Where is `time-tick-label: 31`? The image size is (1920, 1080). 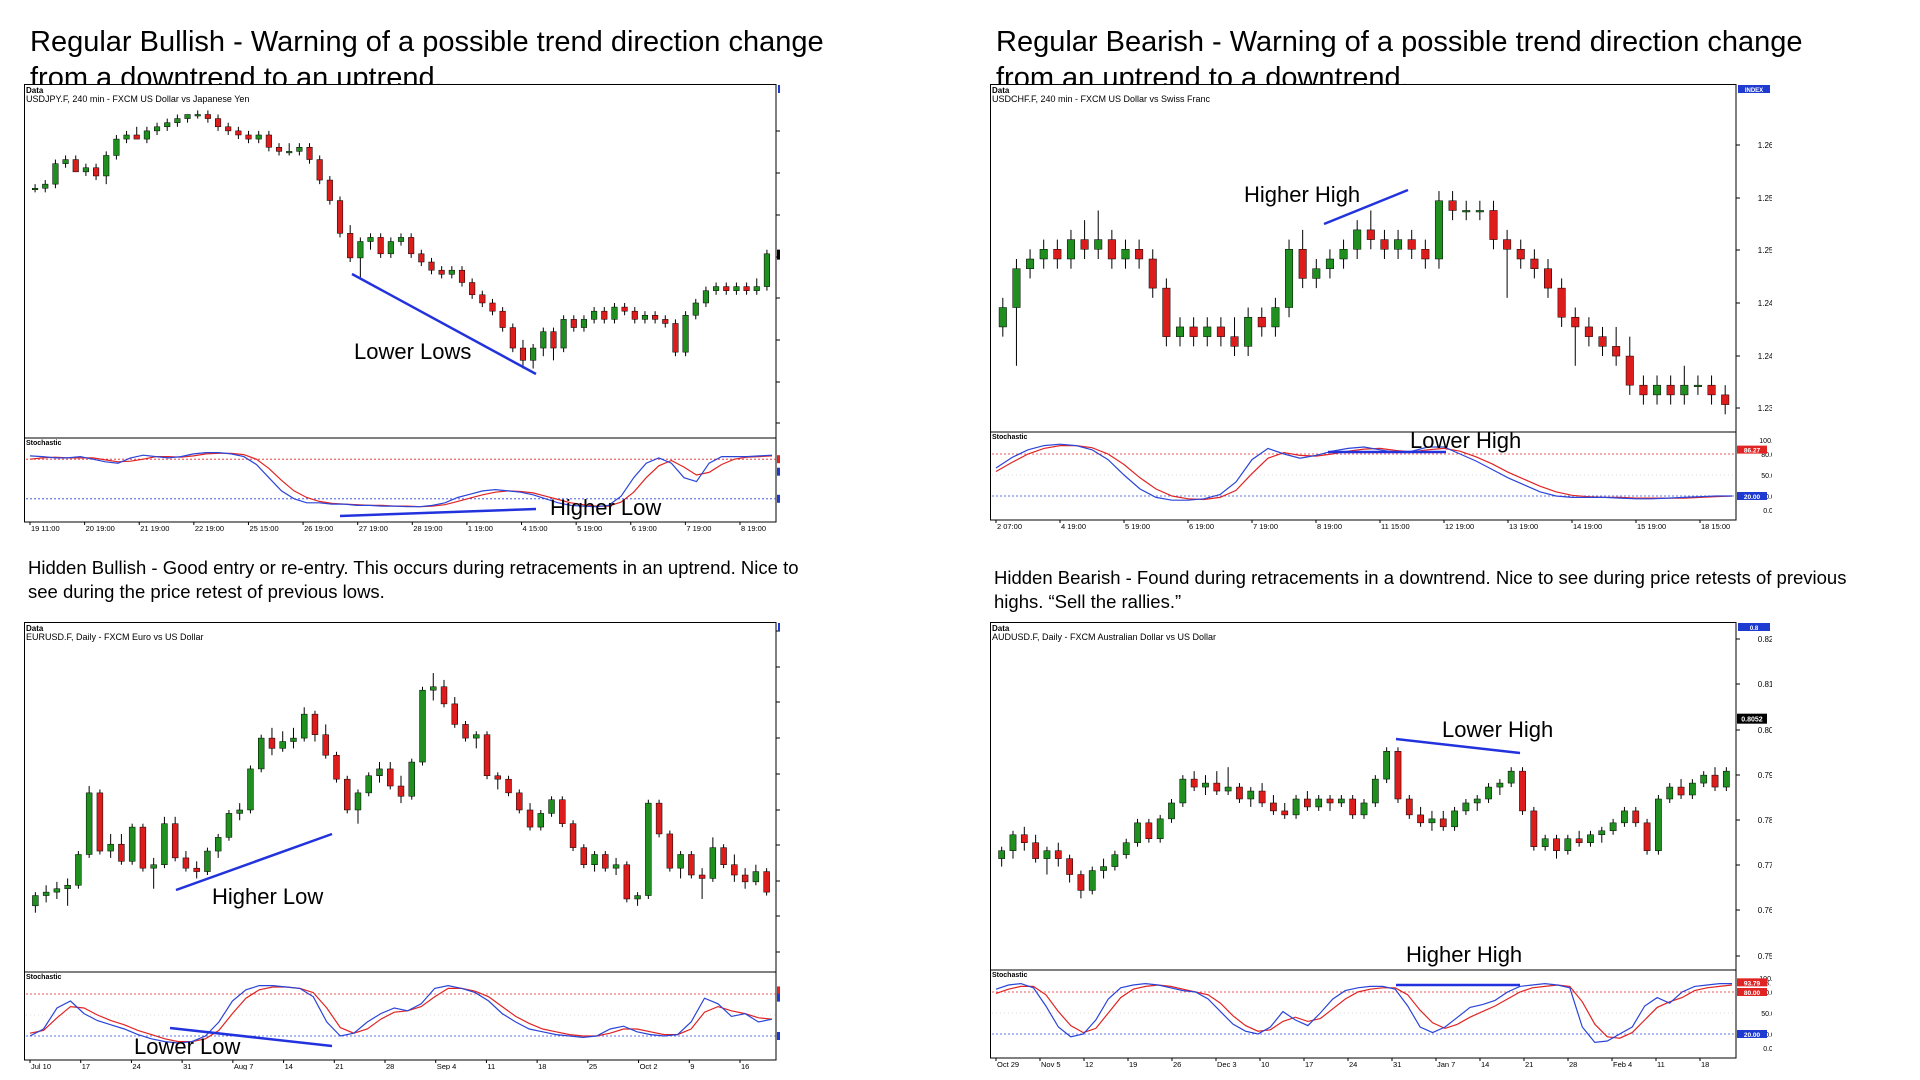
time-tick-label: 31 is located at coordinates (1397, 1064).